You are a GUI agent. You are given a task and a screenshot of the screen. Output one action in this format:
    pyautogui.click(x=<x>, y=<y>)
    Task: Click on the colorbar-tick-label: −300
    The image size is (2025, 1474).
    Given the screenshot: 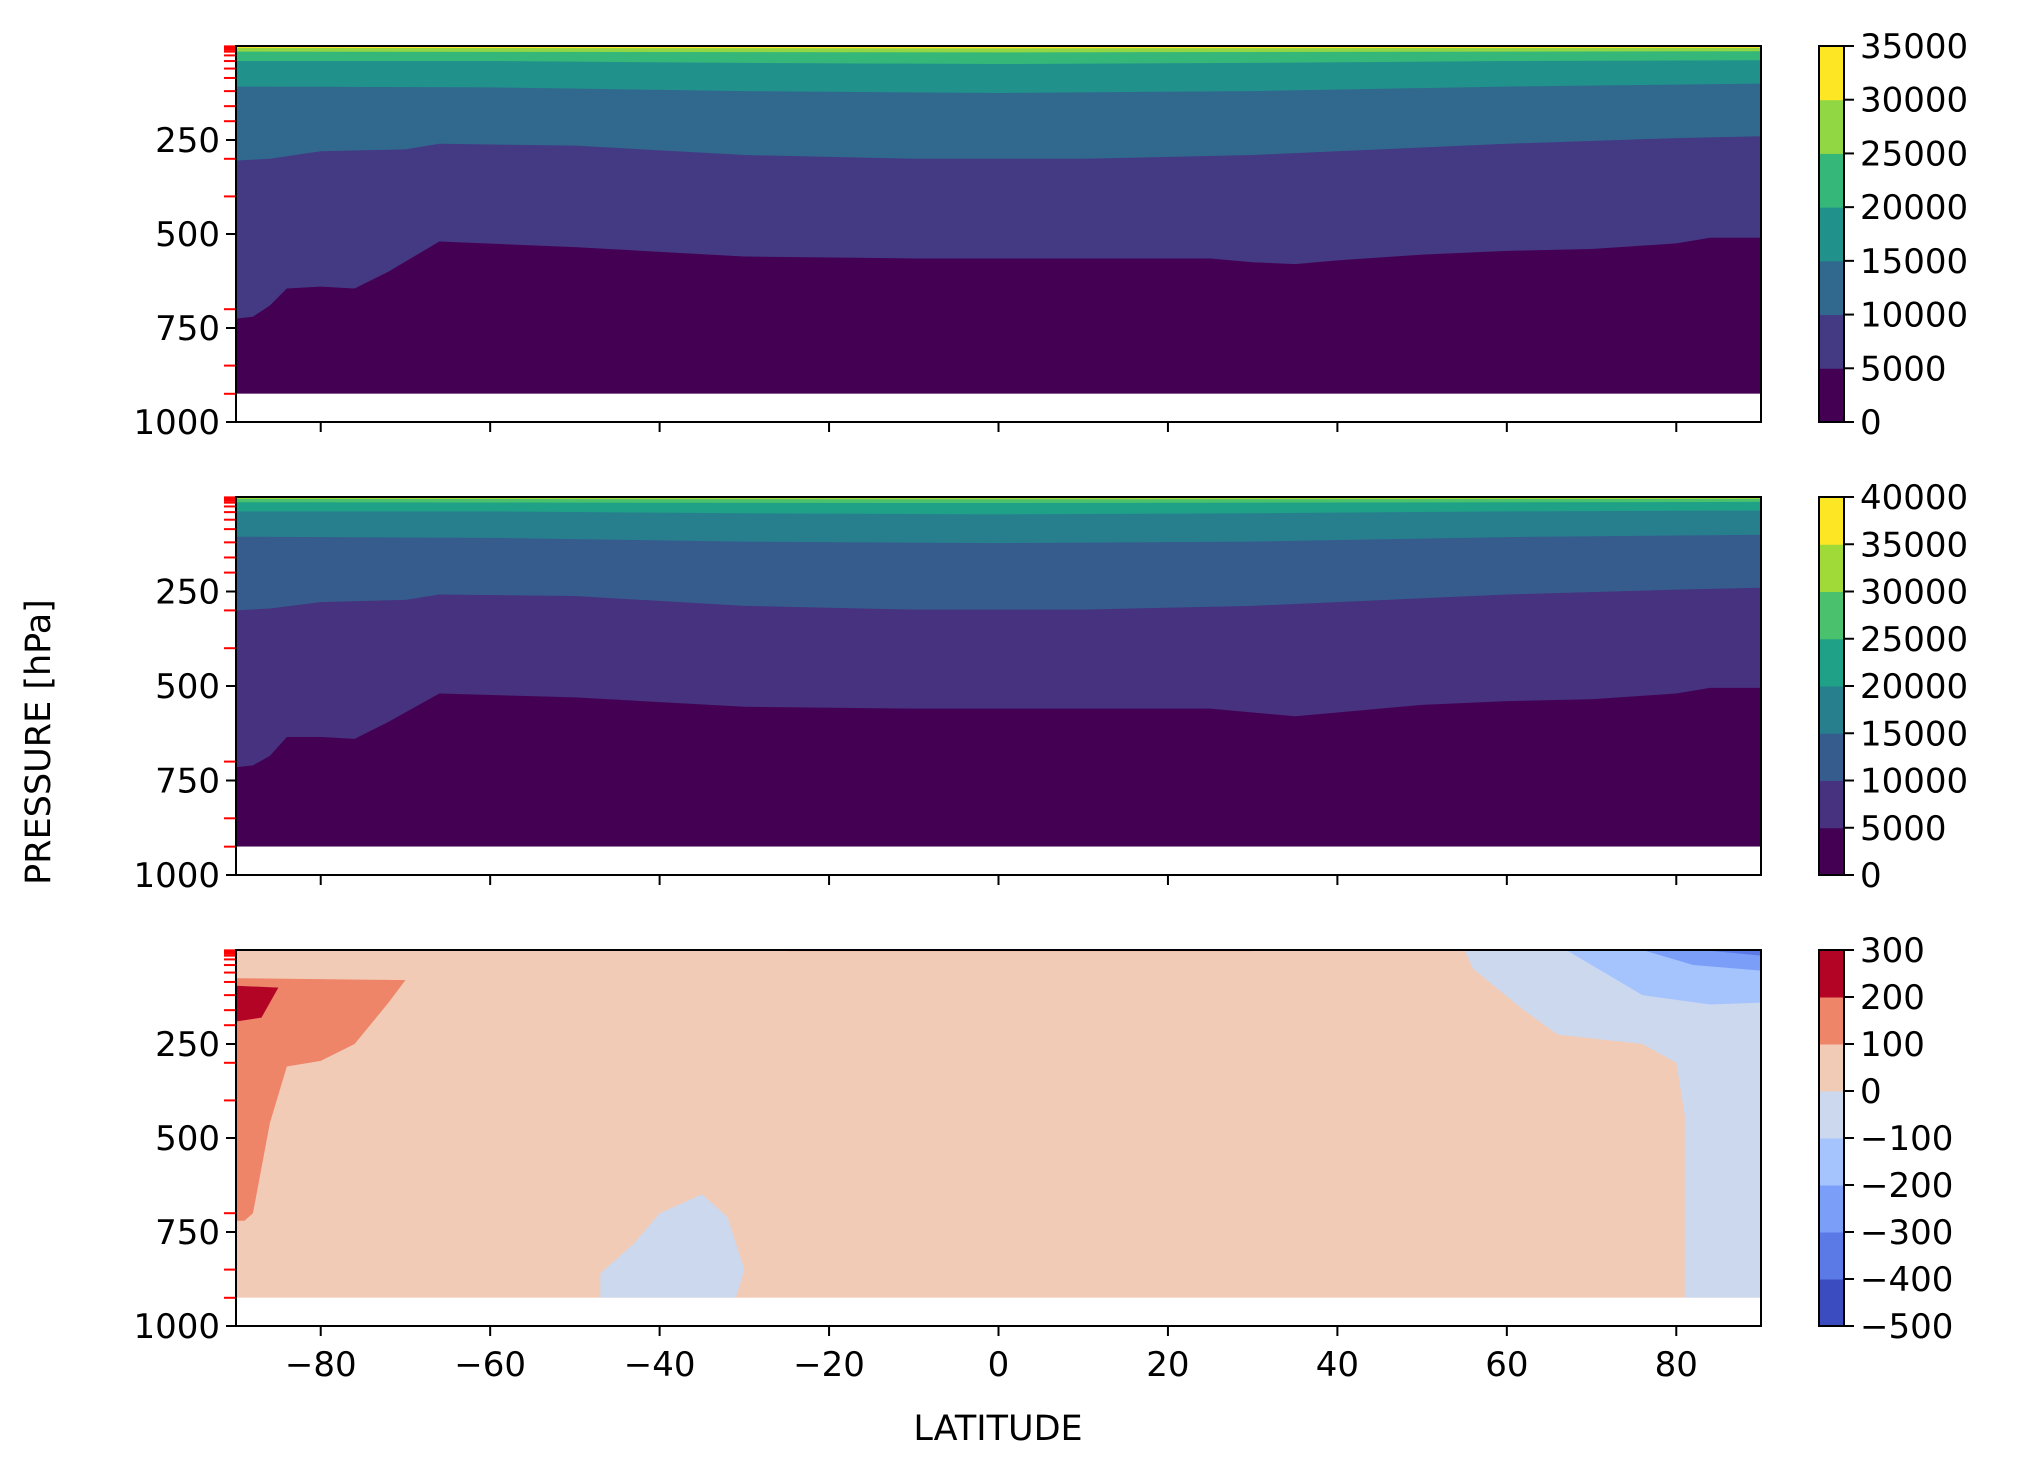 What is the action you would take?
    pyautogui.click(x=1906, y=1233)
    